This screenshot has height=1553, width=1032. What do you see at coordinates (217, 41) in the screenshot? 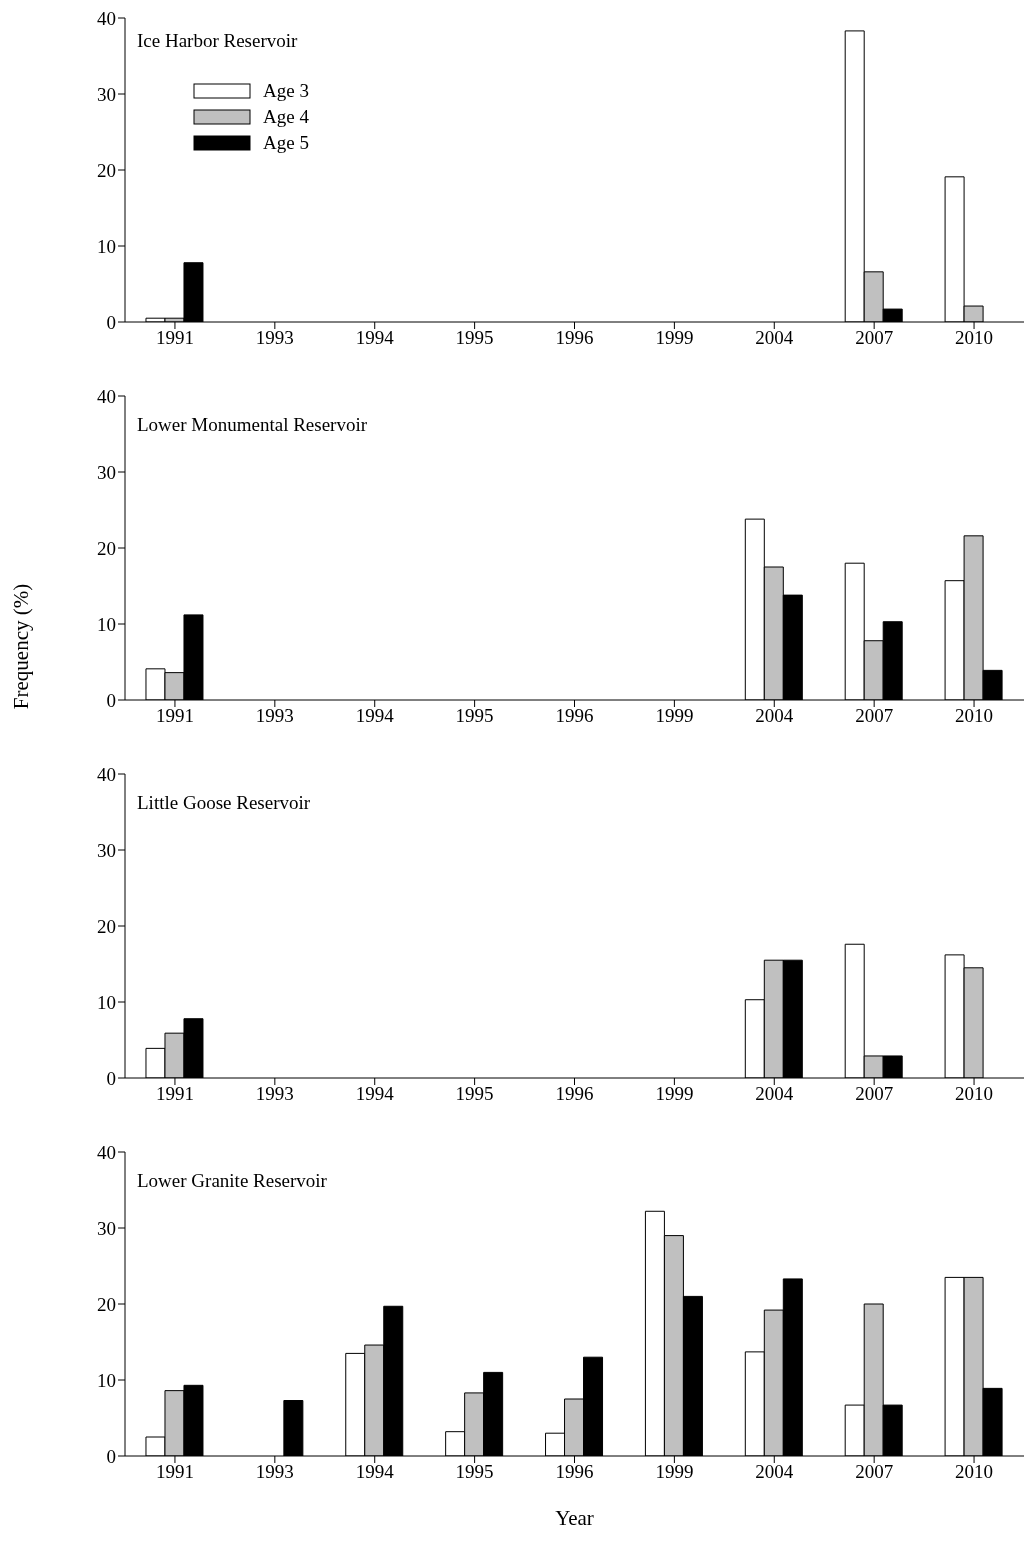
I see `text: Ice Harbor Reservoir` at bounding box center [217, 41].